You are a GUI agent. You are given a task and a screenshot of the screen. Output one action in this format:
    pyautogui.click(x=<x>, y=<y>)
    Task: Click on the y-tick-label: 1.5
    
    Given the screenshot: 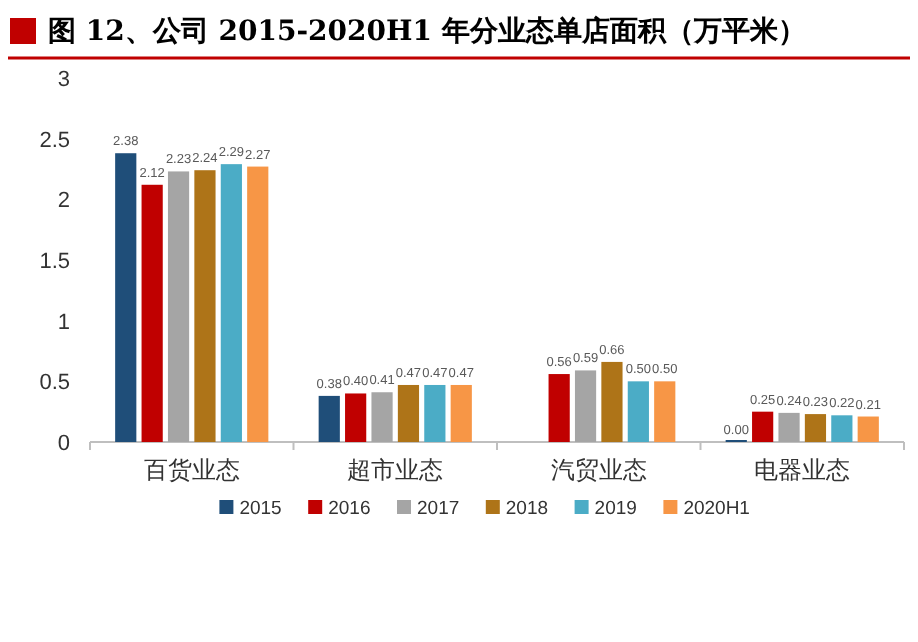 What is the action you would take?
    pyautogui.click(x=54, y=262)
    